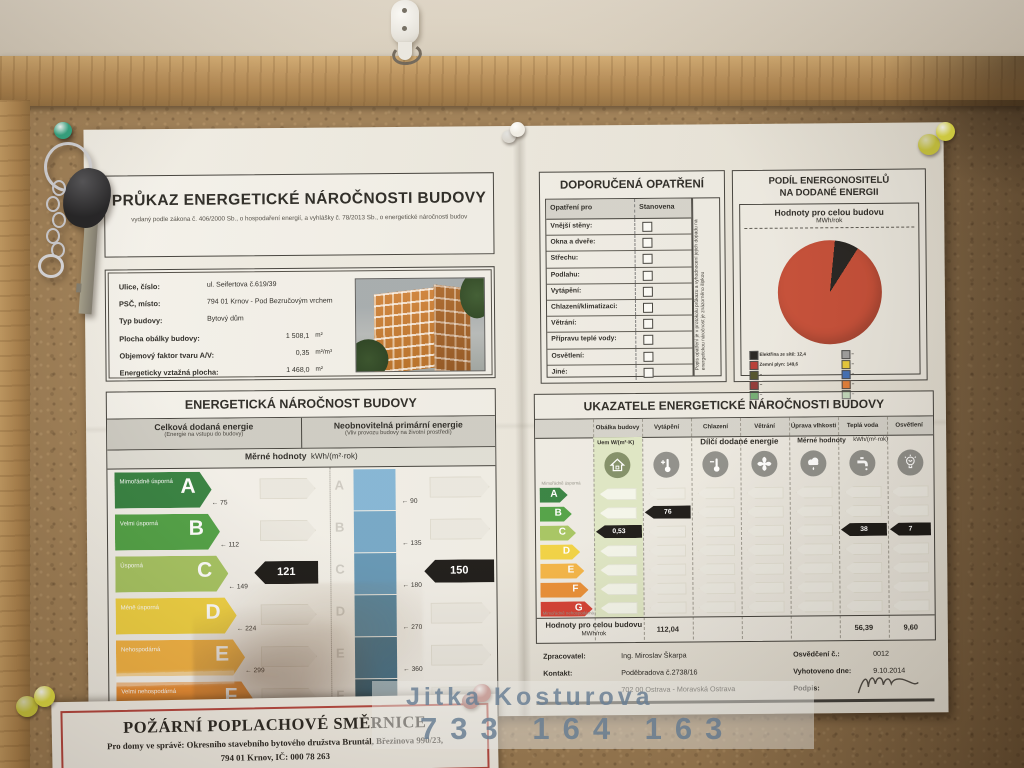  What do you see at coordinates (88, 264) in the screenshot?
I see `key-blade` at bounding box center [88, 264].